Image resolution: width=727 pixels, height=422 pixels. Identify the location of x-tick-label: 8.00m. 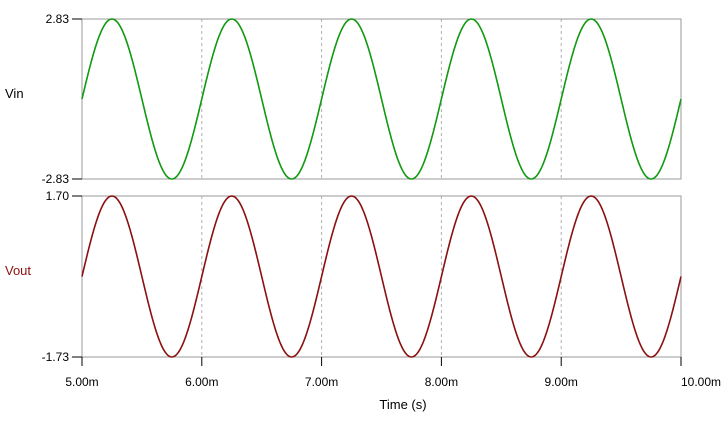
(441, 382).